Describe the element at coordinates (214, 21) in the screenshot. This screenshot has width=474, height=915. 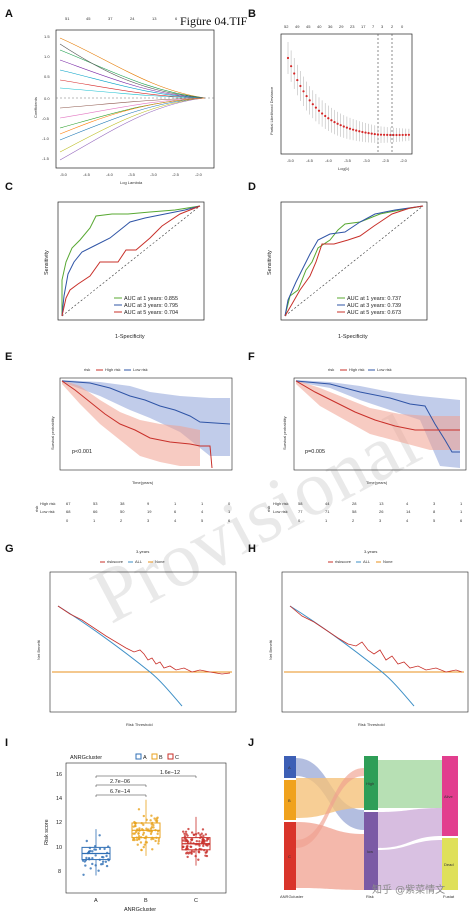
I see `figure-title: Figure 04.TIF` at that location.